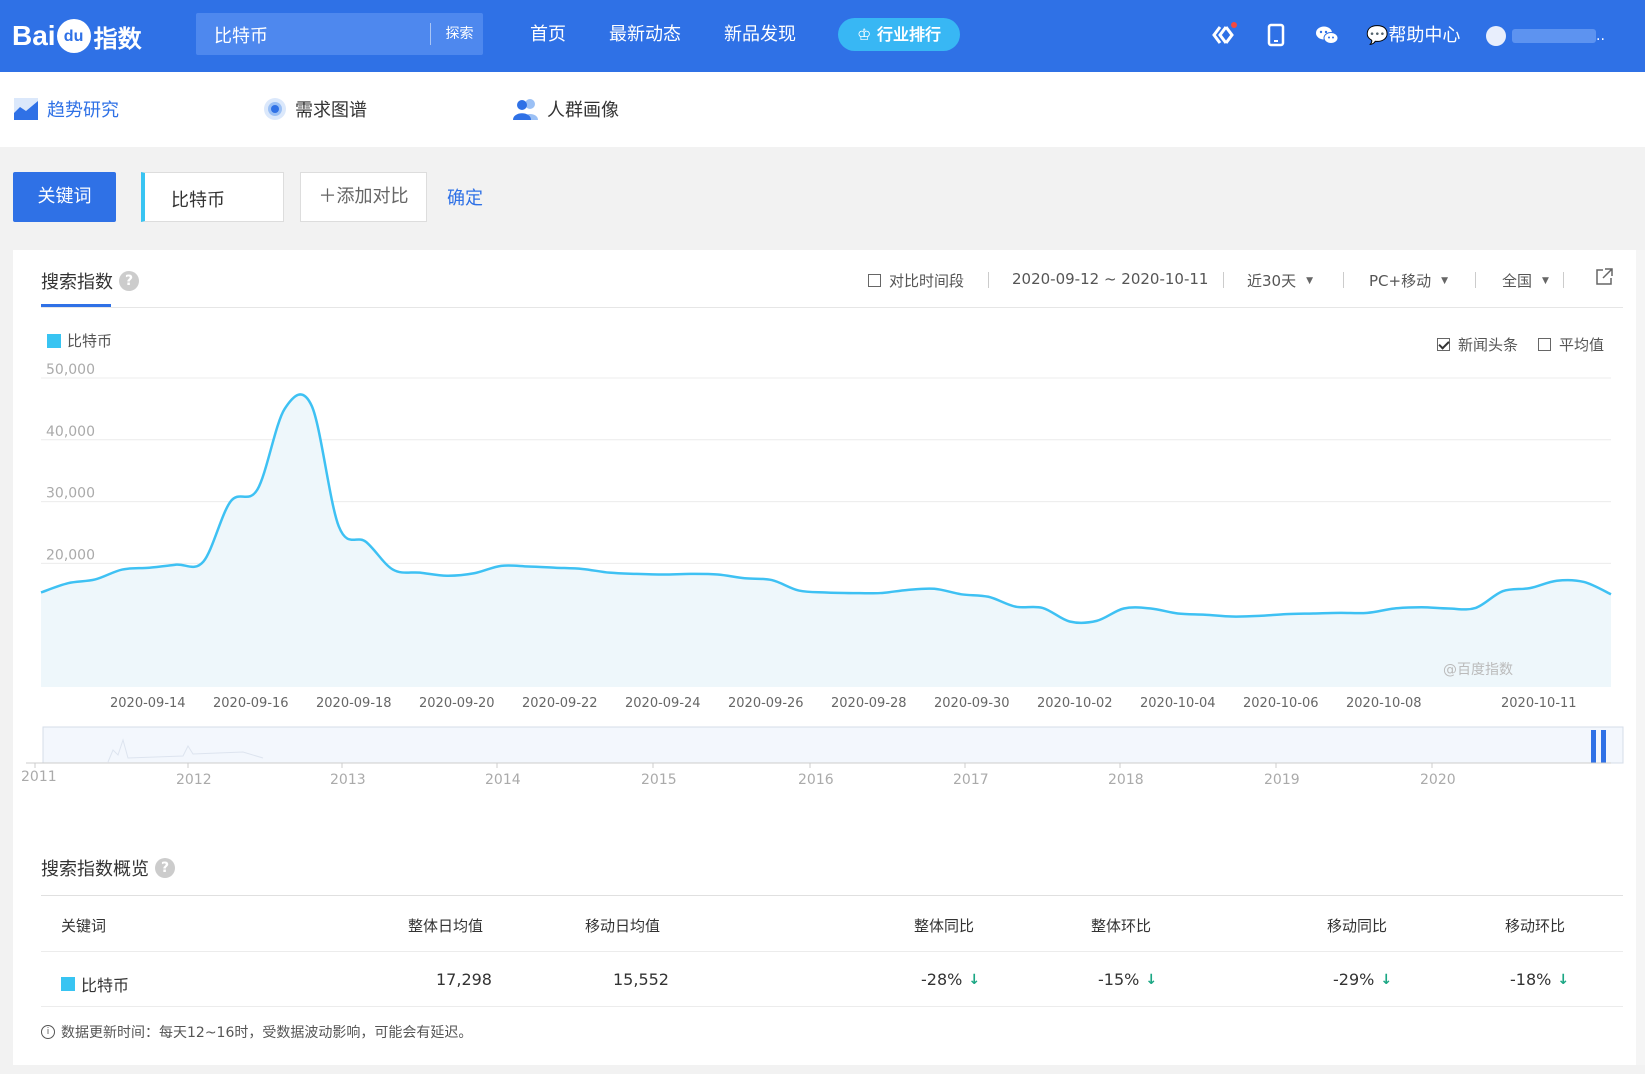 This screenshot has height=1074, width=1645. What do you see at coordinates (1282, 780) in the screenshot?
I see `range-year-label: 2019` at bounding box center [1282, 780].